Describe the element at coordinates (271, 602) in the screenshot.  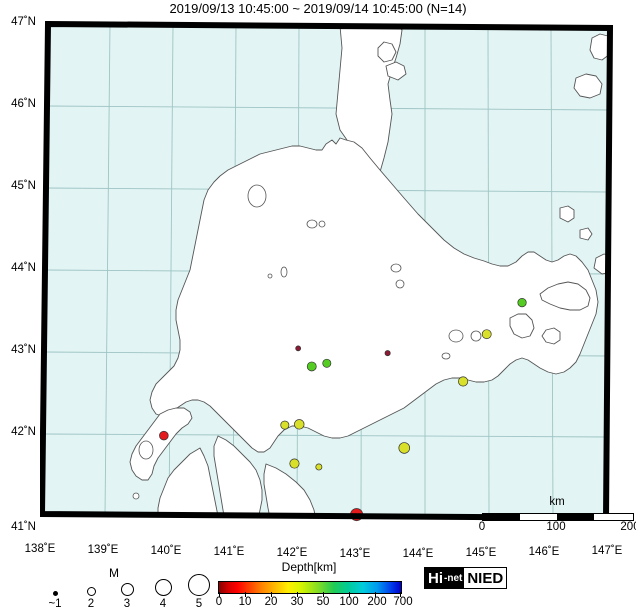
I see `depth-label-20: 20` at that location.